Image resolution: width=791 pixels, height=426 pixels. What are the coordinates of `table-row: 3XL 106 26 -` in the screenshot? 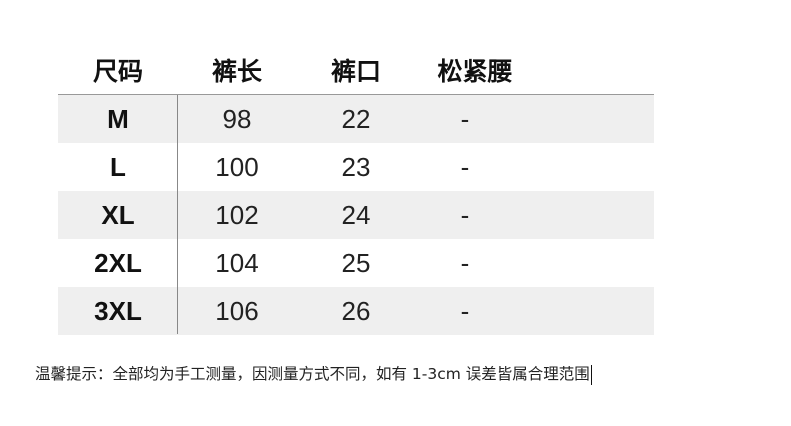 It's located at (356, 311).